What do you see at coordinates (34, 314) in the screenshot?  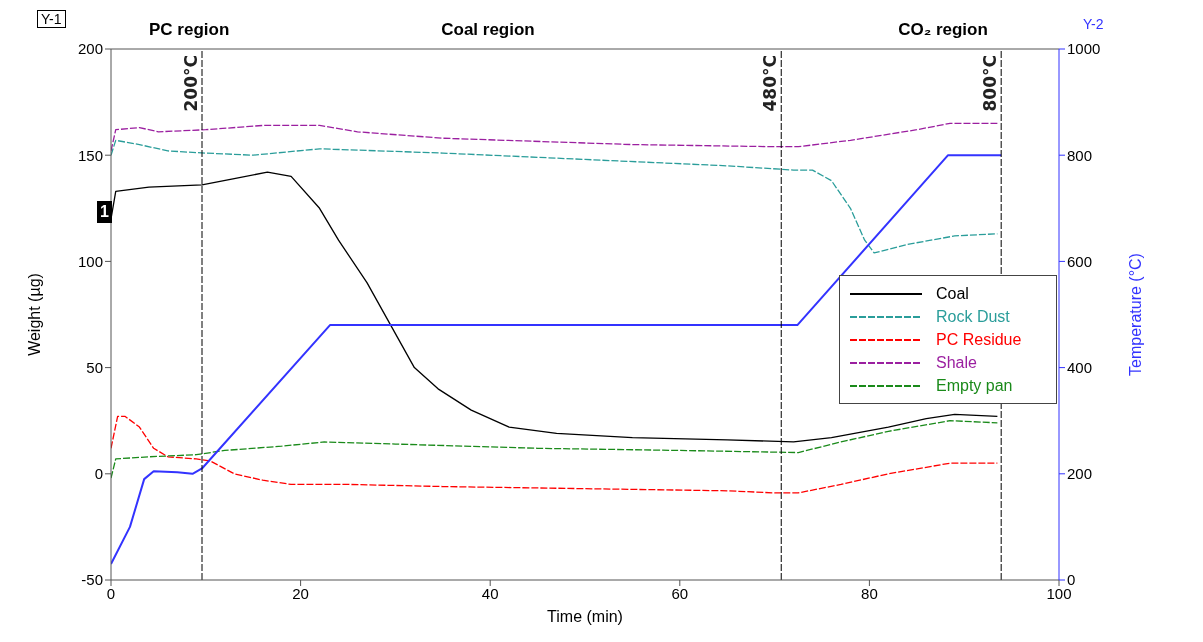 I see `y-axis-title: Weight (µg)` at bounding box center [34, 314].